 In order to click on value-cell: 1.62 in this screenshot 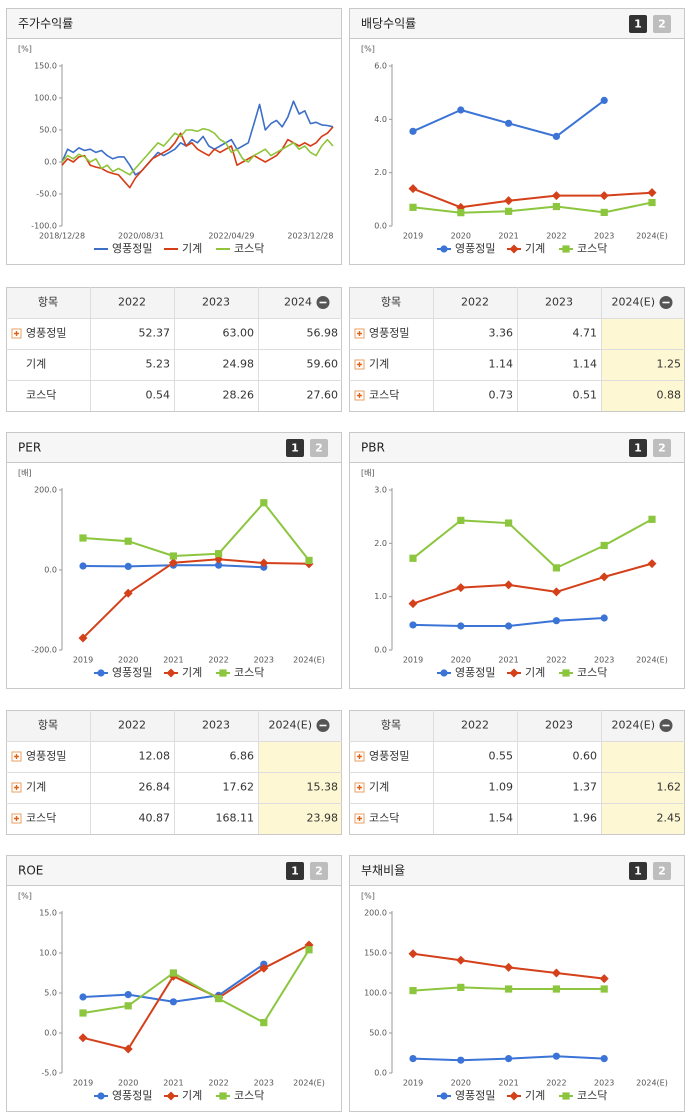, I will do `click(669, 787)`.